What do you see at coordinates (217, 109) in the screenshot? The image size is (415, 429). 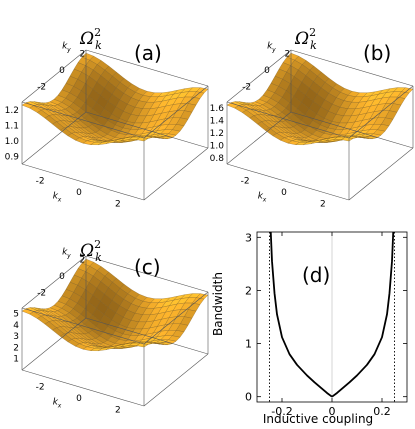 I see `z-tick-label: 1.6` at bounding box center [217, 109].